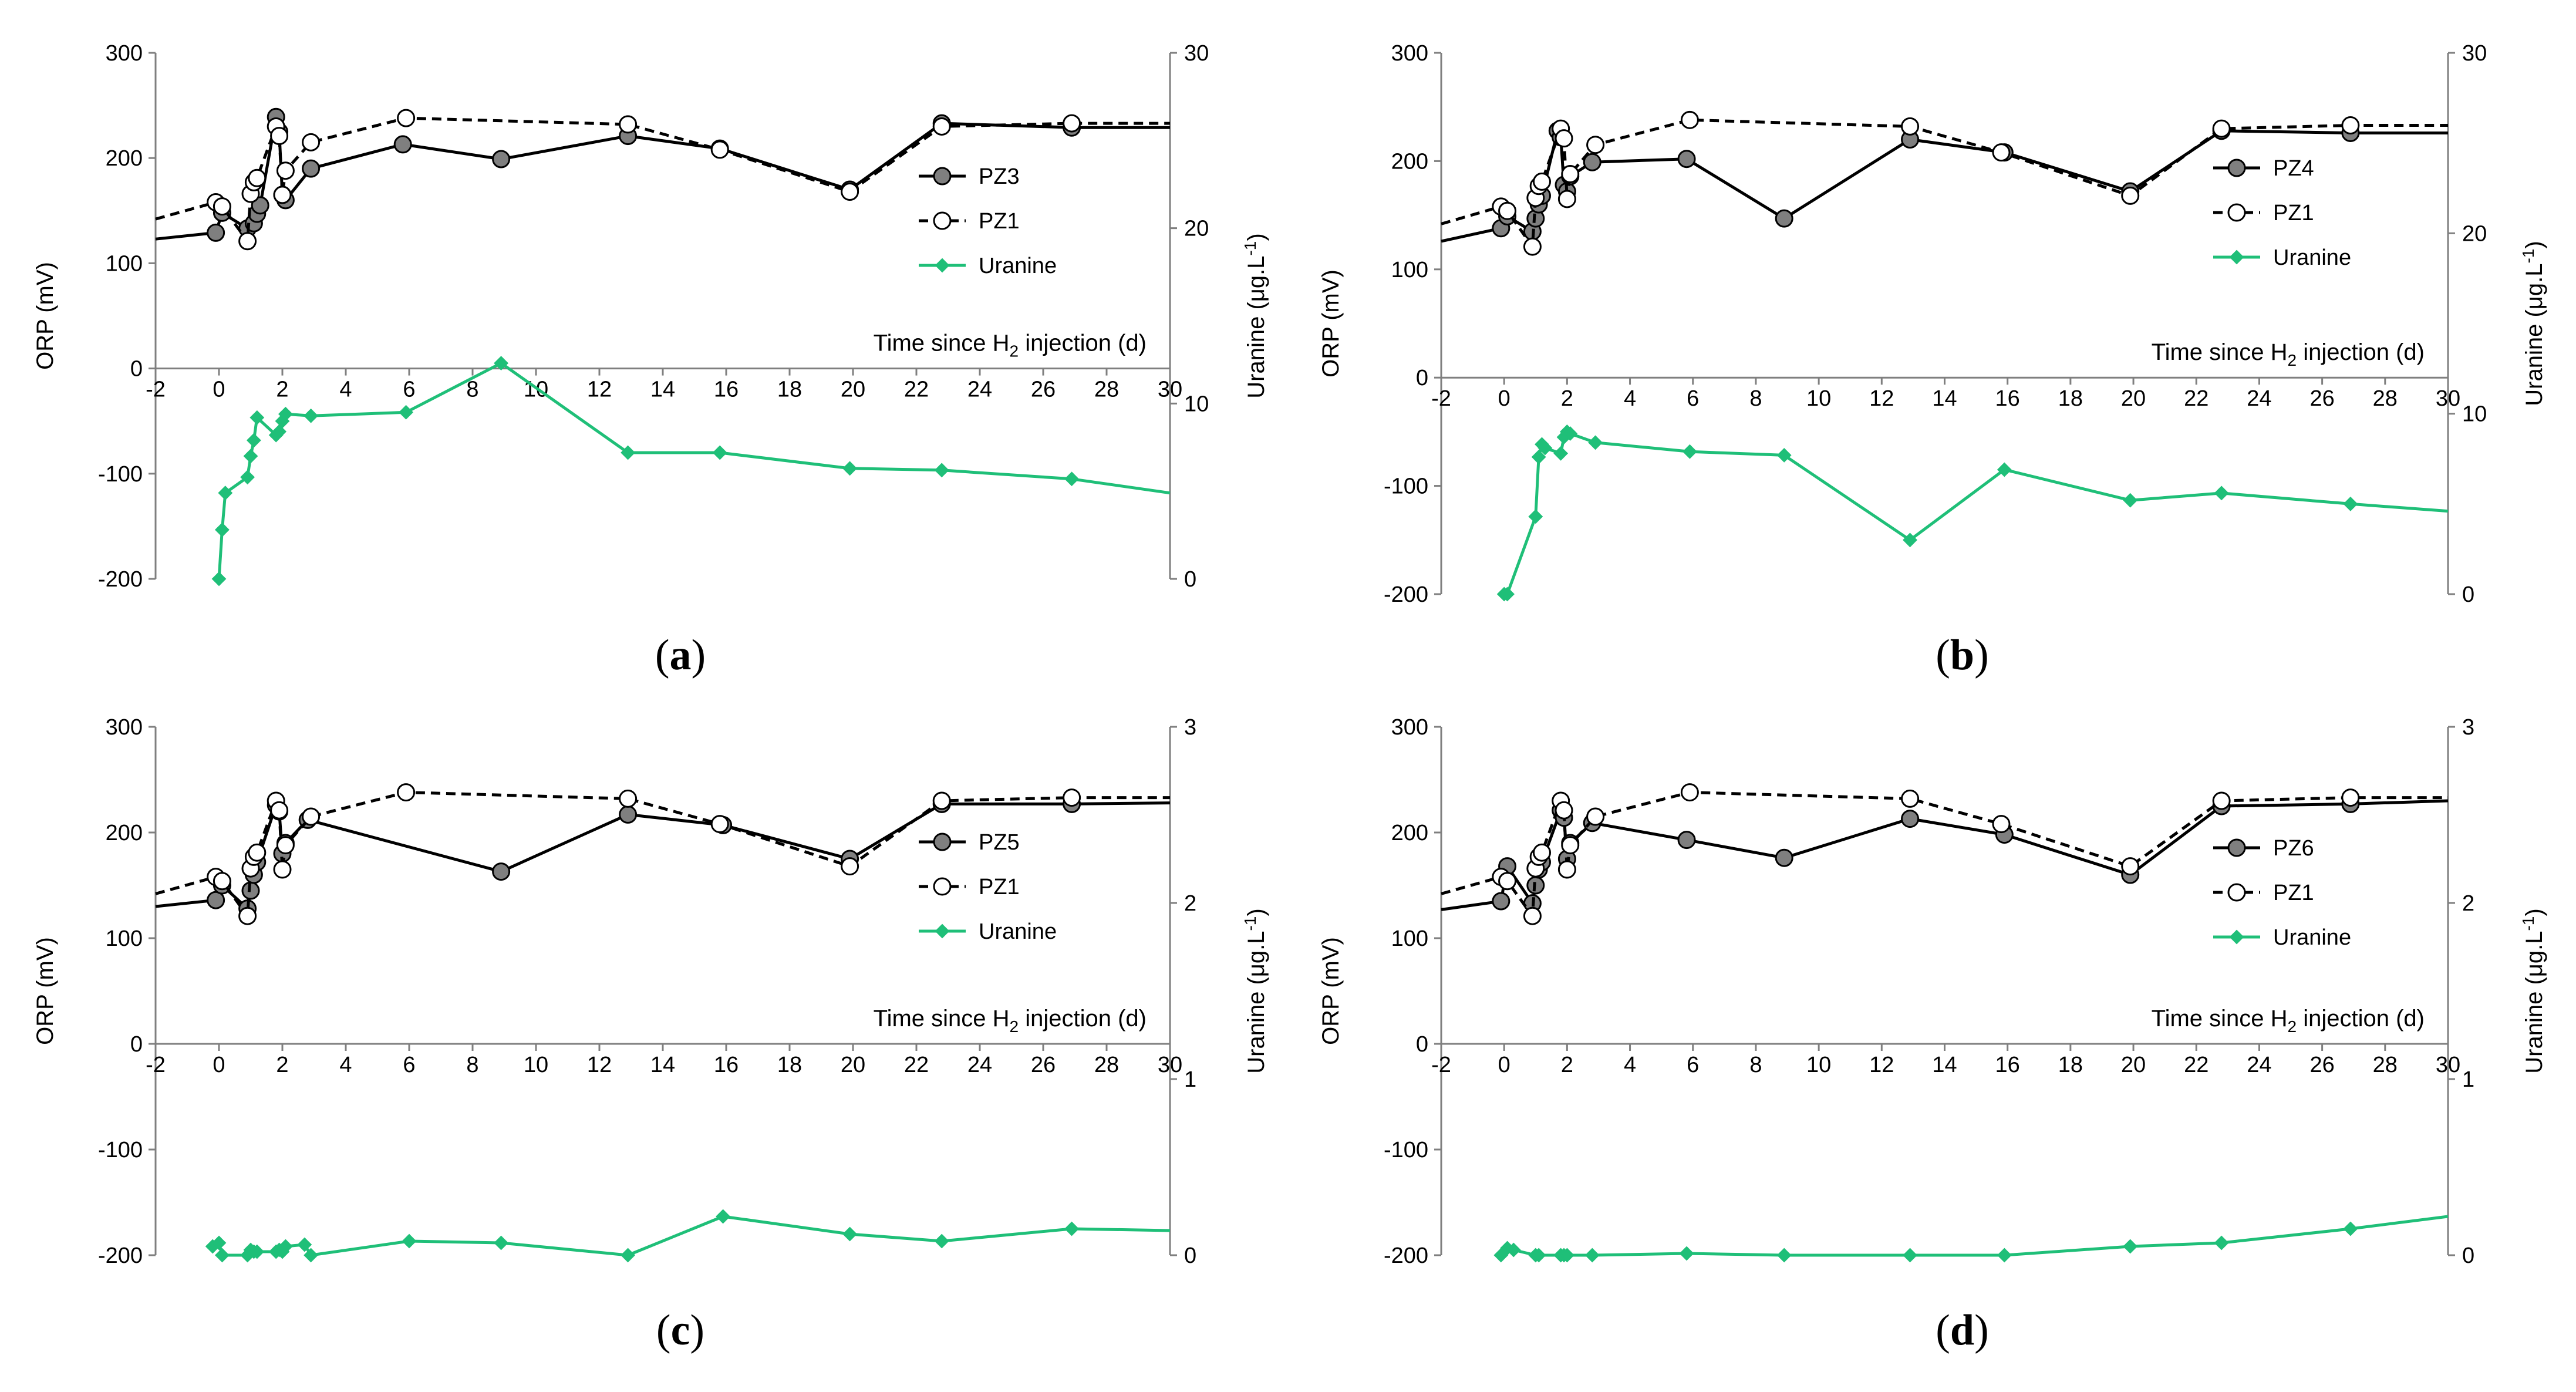 The height and width of the screenshot is (1392, 2576). What do you see at coordinates (680, 1330) in the screenshot?
I see `caption-letter: c` at bounding box center [680, 1330].